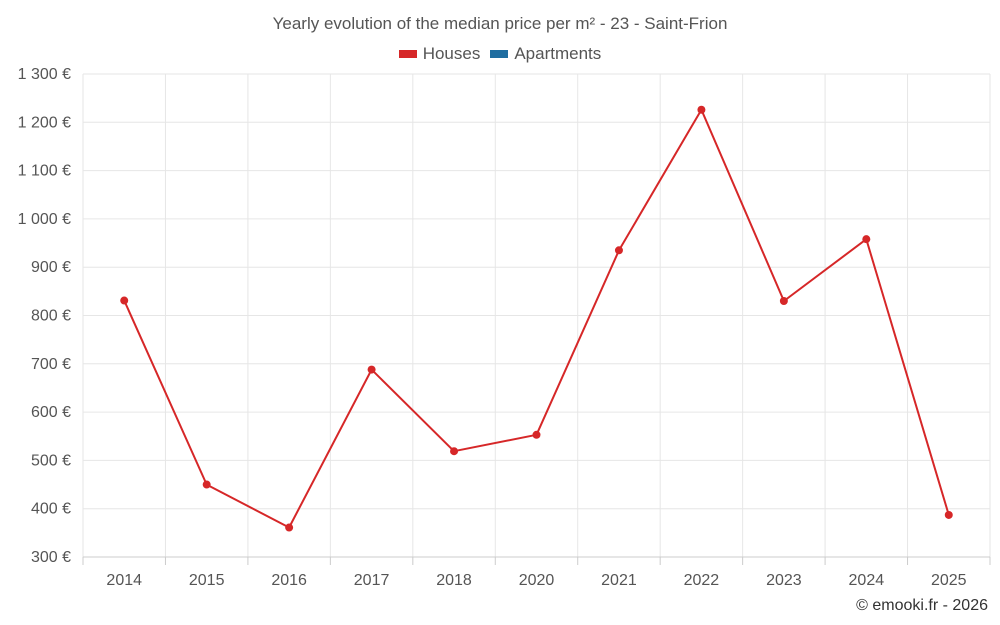 This screenshot has width=1000, height=625. What do you see at coordinates (949, 580) in the screenshot?
I see `x-tick-label: 2025` at bounding box center [949, 580].